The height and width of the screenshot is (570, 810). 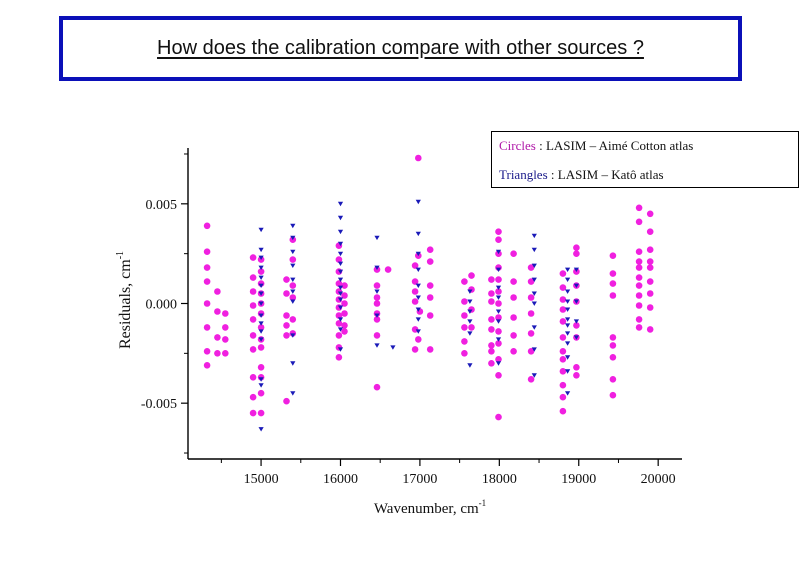 I want to click on legend-circles-key: Circles, so click(x=517, y=145).